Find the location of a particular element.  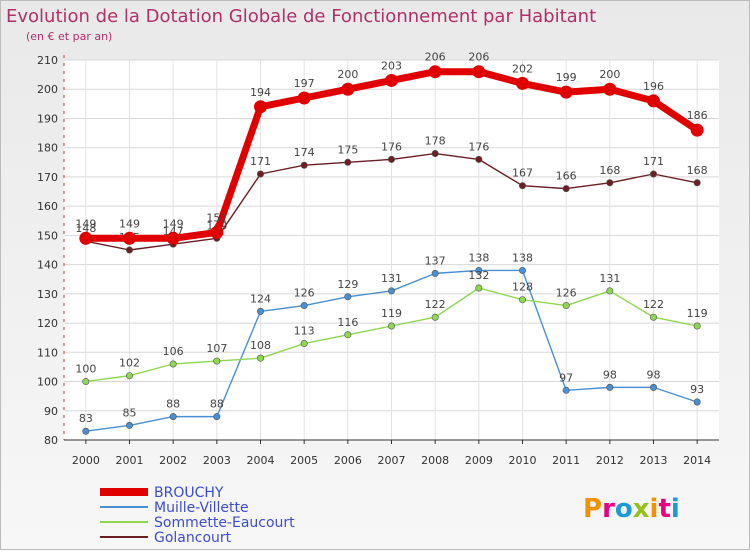

data-label: 97 is located at coordinates (566, 377).